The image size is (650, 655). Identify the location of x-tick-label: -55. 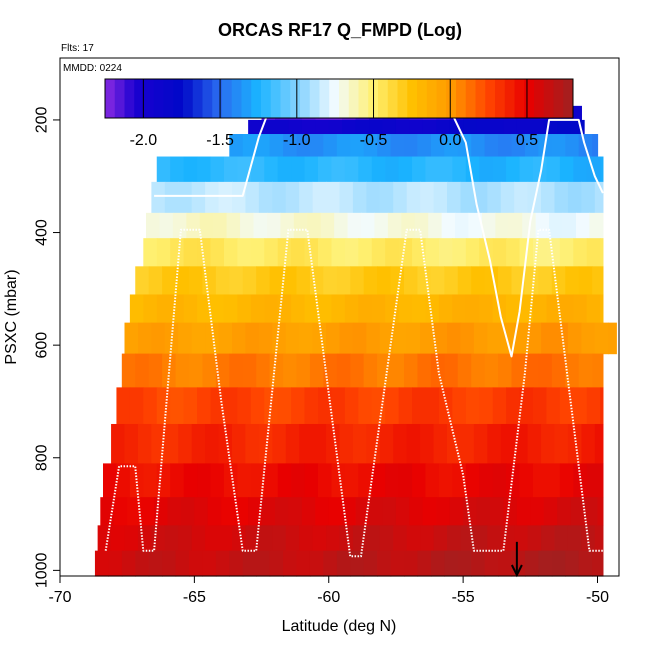
(463, 597).